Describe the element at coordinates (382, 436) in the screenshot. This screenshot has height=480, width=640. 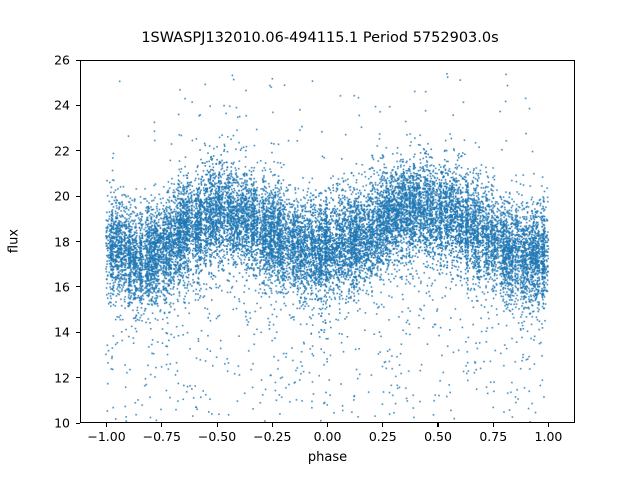
I see `x-tick-label: 0.25` at that location.